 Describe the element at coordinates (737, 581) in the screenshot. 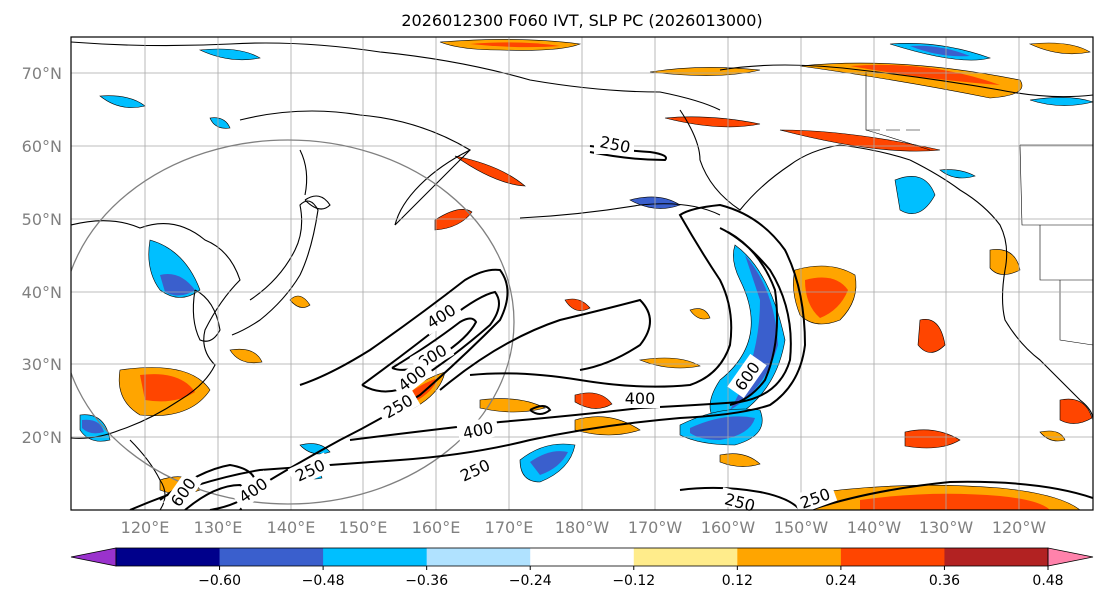

I see `colorbar-tick-label: 0.12` at that location.